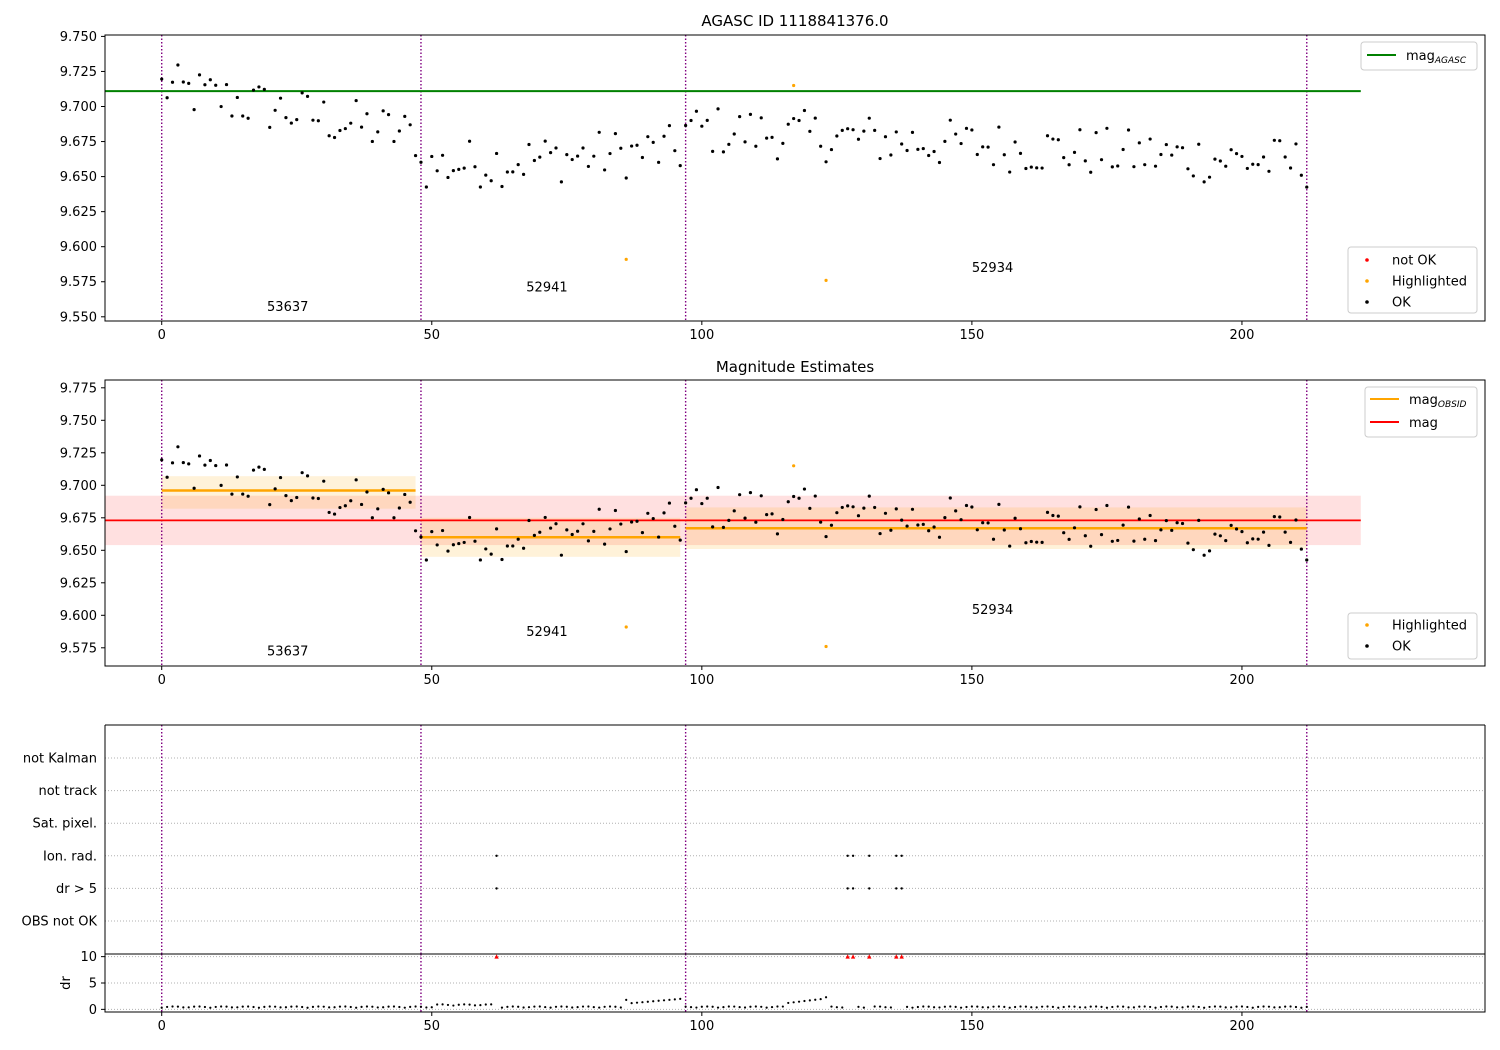  Describe the element at coordinates (496, 956) in the screenshot. I see `dr-capped-marker` at that location.